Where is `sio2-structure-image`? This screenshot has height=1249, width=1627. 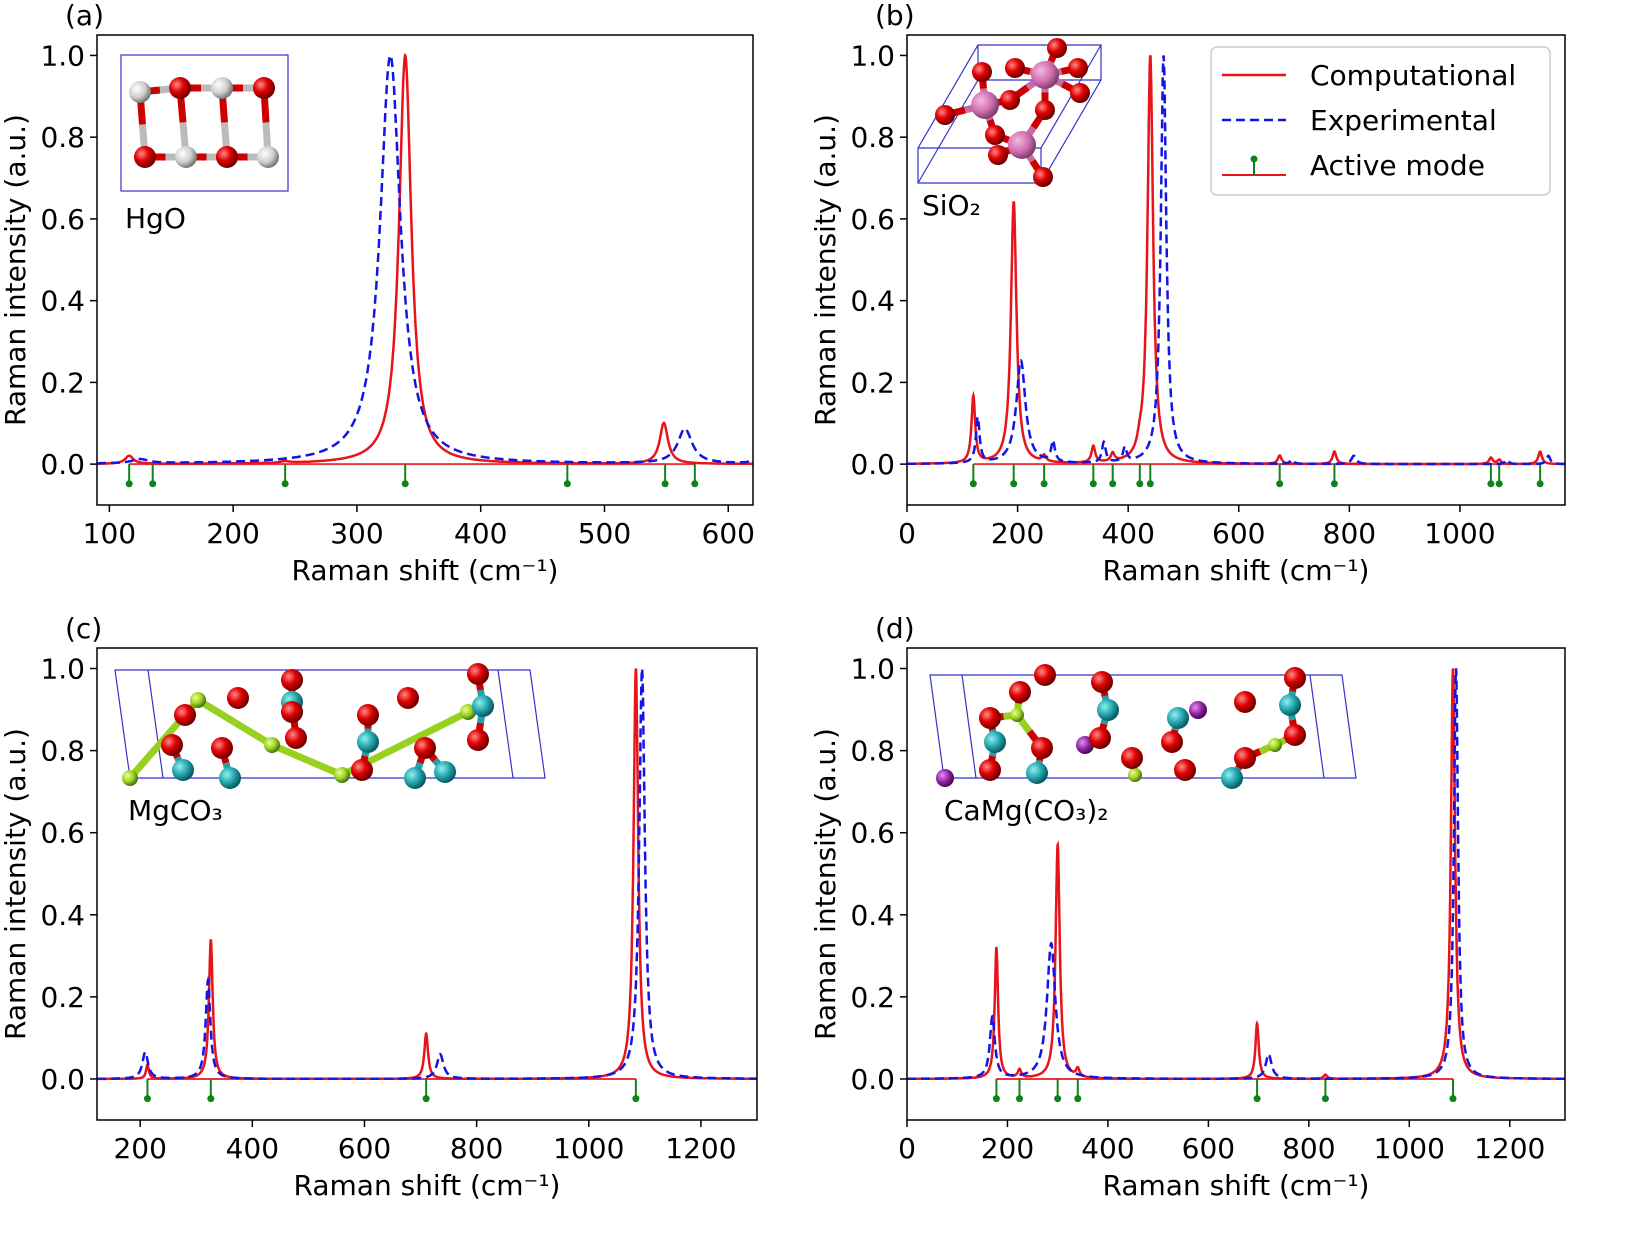
sio2-structure-image is located at coordinates (1009, 112).